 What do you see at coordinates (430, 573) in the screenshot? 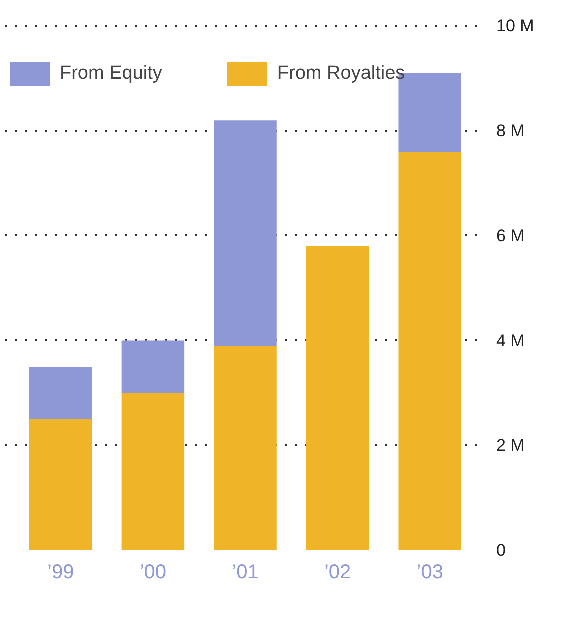
I see `x-tick-label: ’03` at bounding box center [430, 573].